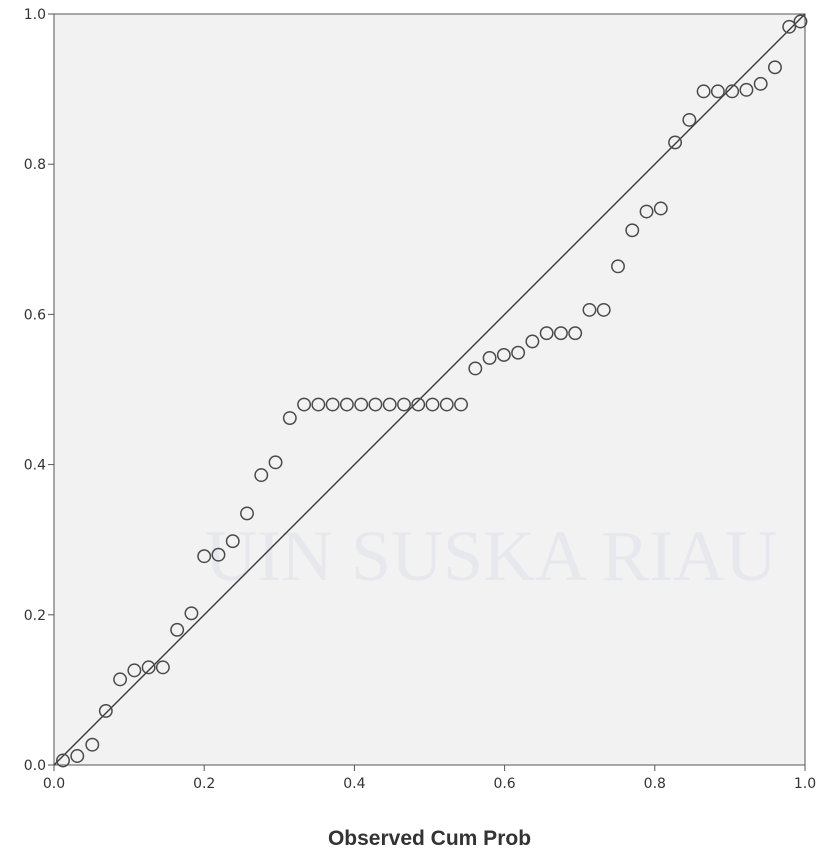 The height and width of the screenshot is (858, 828). Describe the element at coordinates (39, 390) in the screenshot. I see `y-axis: 0.0 0.2 0.4 0.6 0.8 1.0` at that location.